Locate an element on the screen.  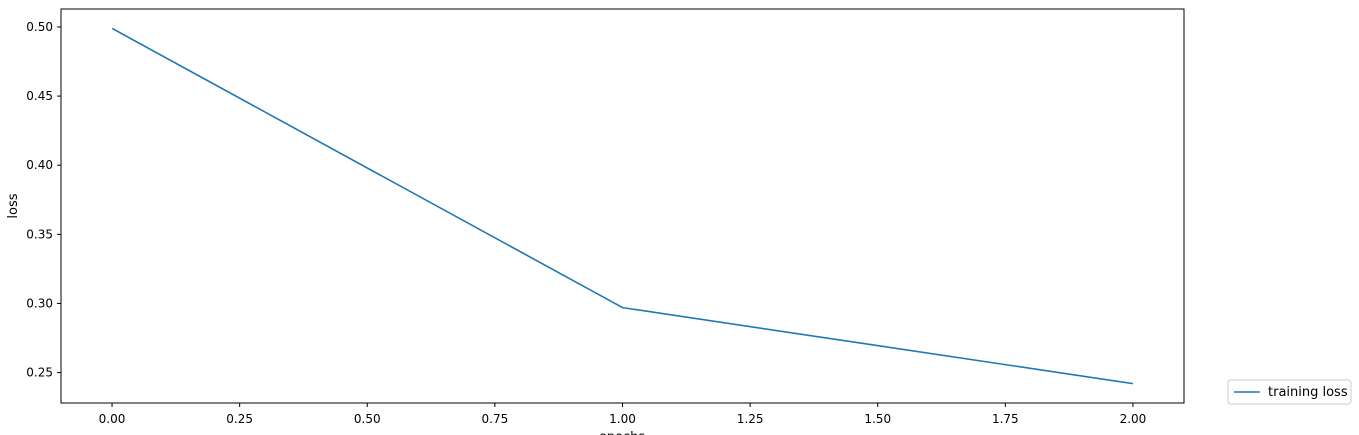
y-axis-ticks: 0.25 0.30 0.35 0.40 0.45 0.50 is located at coordinates (43, 200).